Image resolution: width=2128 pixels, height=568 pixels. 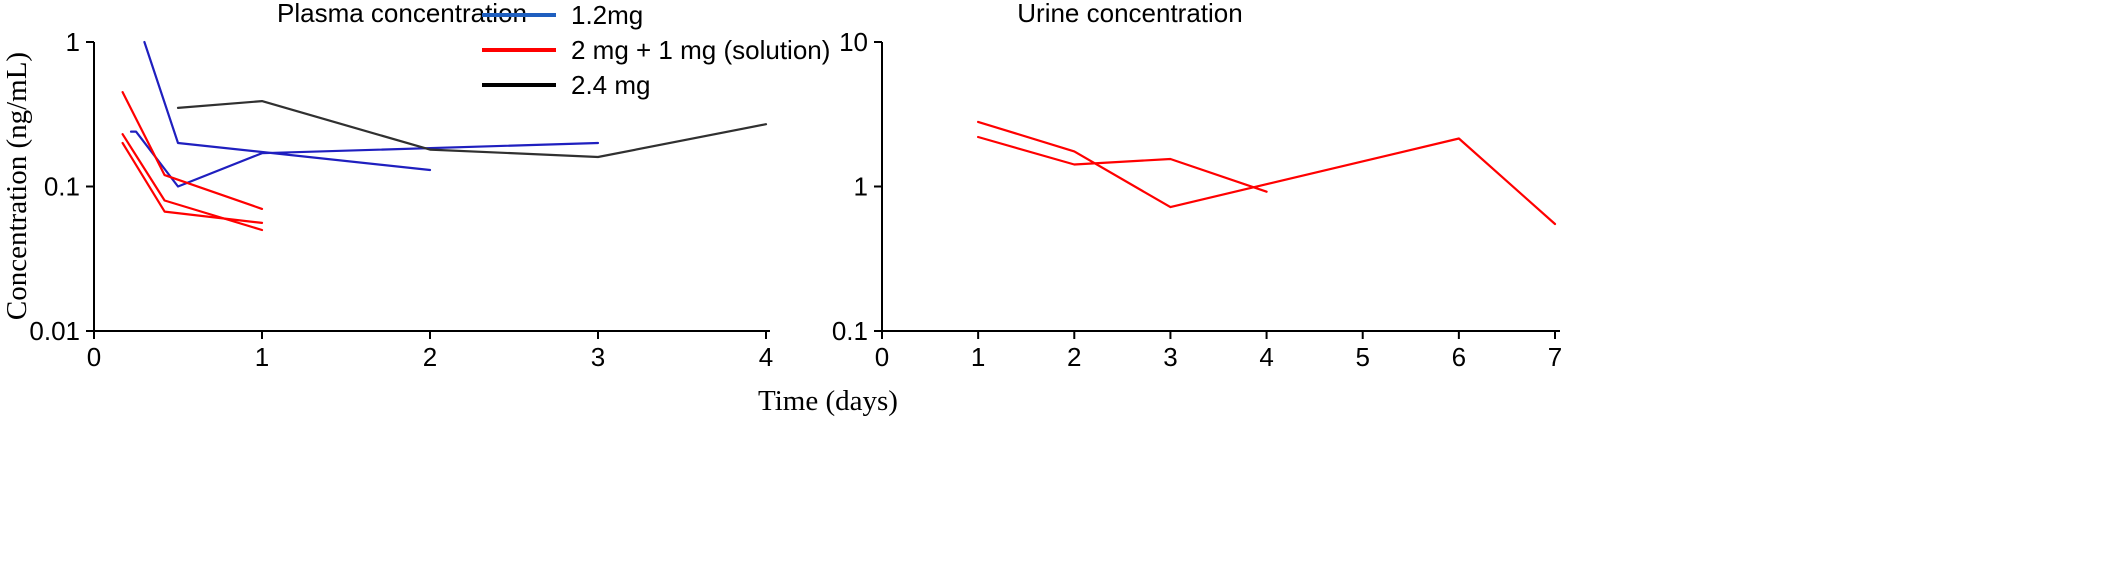 I want to click on plasma-series, so click(x=444, y=136).